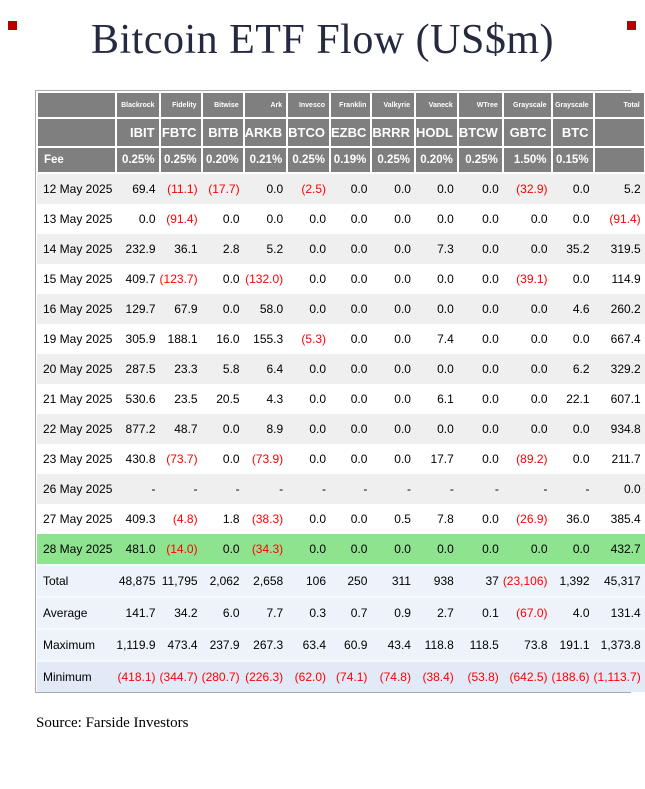 The height and width of the screenshot is (789, 645). Describe the element at coordinates (402, 613) in the screenshot. I see `summary-value-cell: 0.9` at that location.